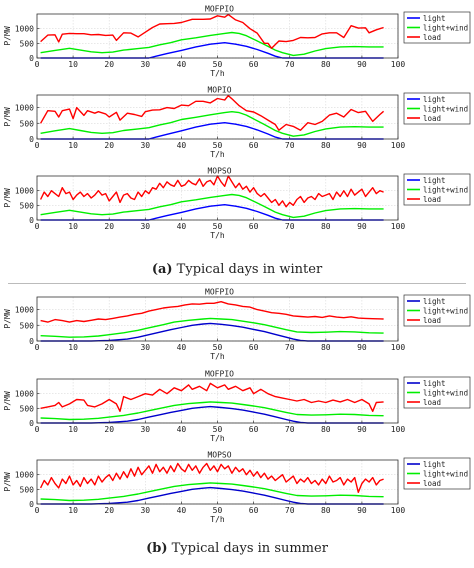 This screenshot has width=474, height=568. I want to click on caption-winter-text: Typical days in winter, so click(247, 269).